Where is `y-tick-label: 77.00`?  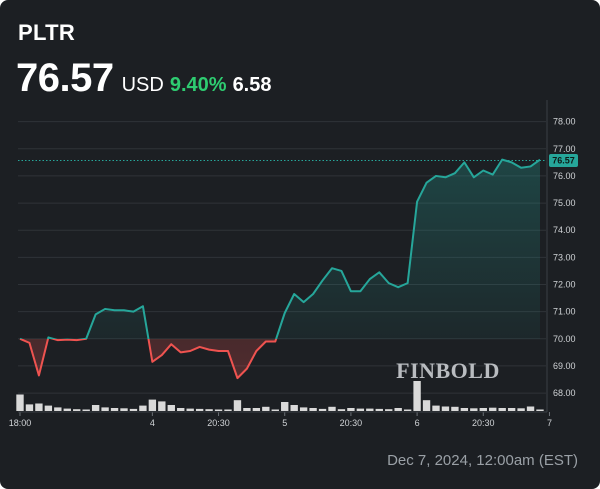 y-tick-label: 77.00 is located at coordinates (564, 149).